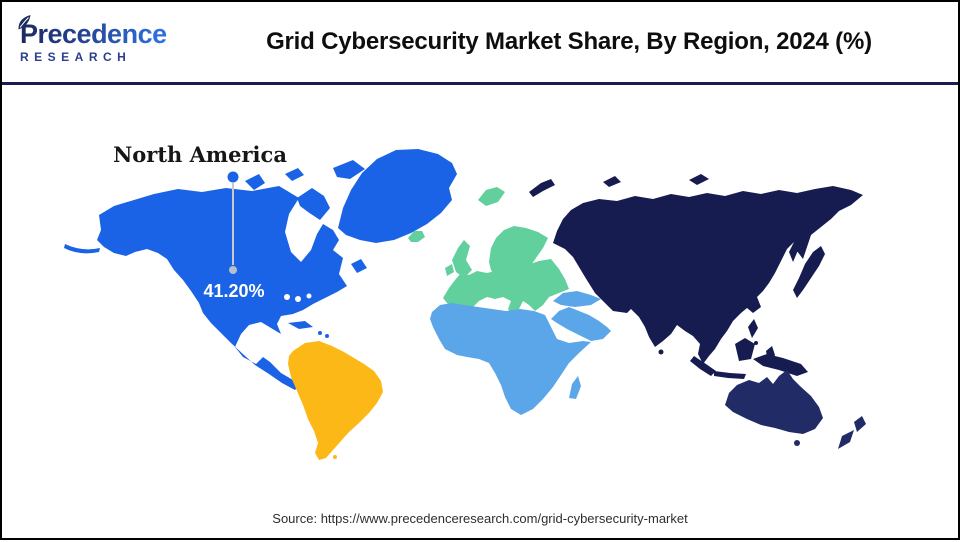 The height and width of the screenshot is (542, 960). Describe the element at coordinates (278, 197) in the screenshot. I see `victoria-island` at that location.